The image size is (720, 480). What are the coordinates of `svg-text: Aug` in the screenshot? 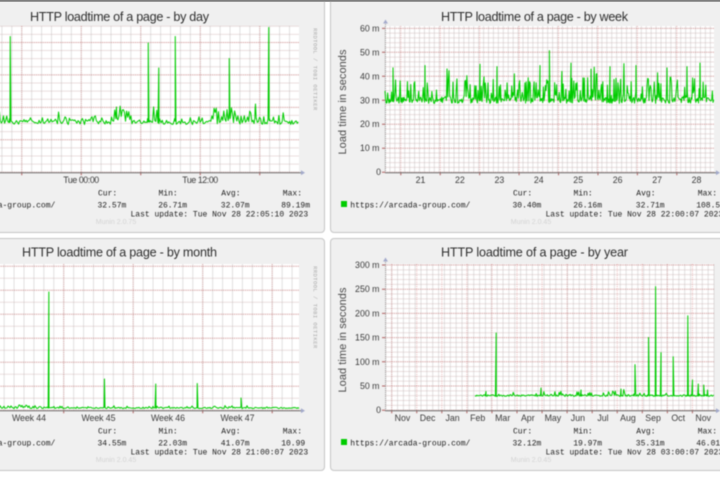 It's located at (628, 418).